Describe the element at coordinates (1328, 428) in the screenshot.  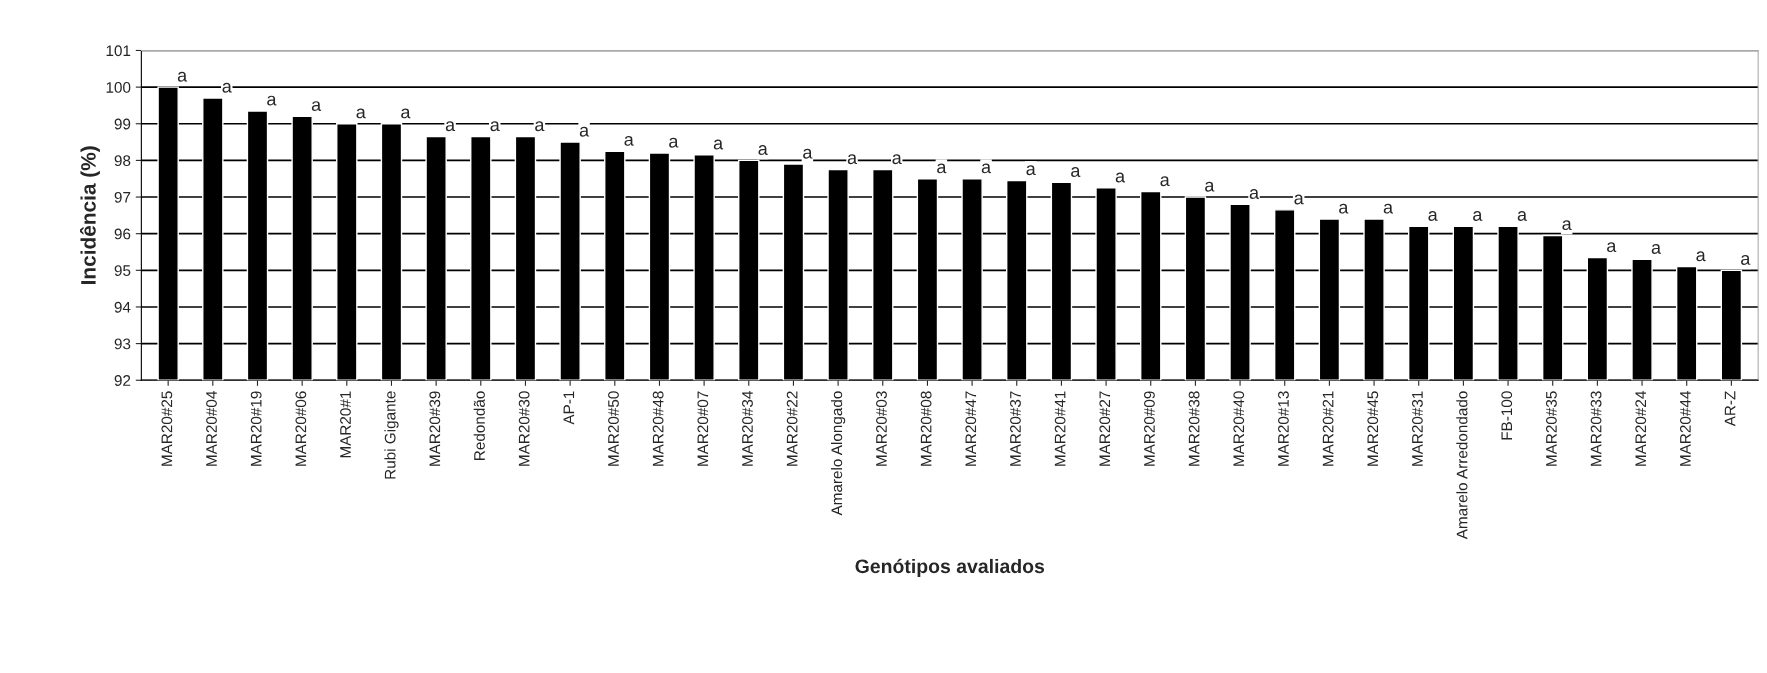
I see `x-tick-label: MAR20#21` at that location.